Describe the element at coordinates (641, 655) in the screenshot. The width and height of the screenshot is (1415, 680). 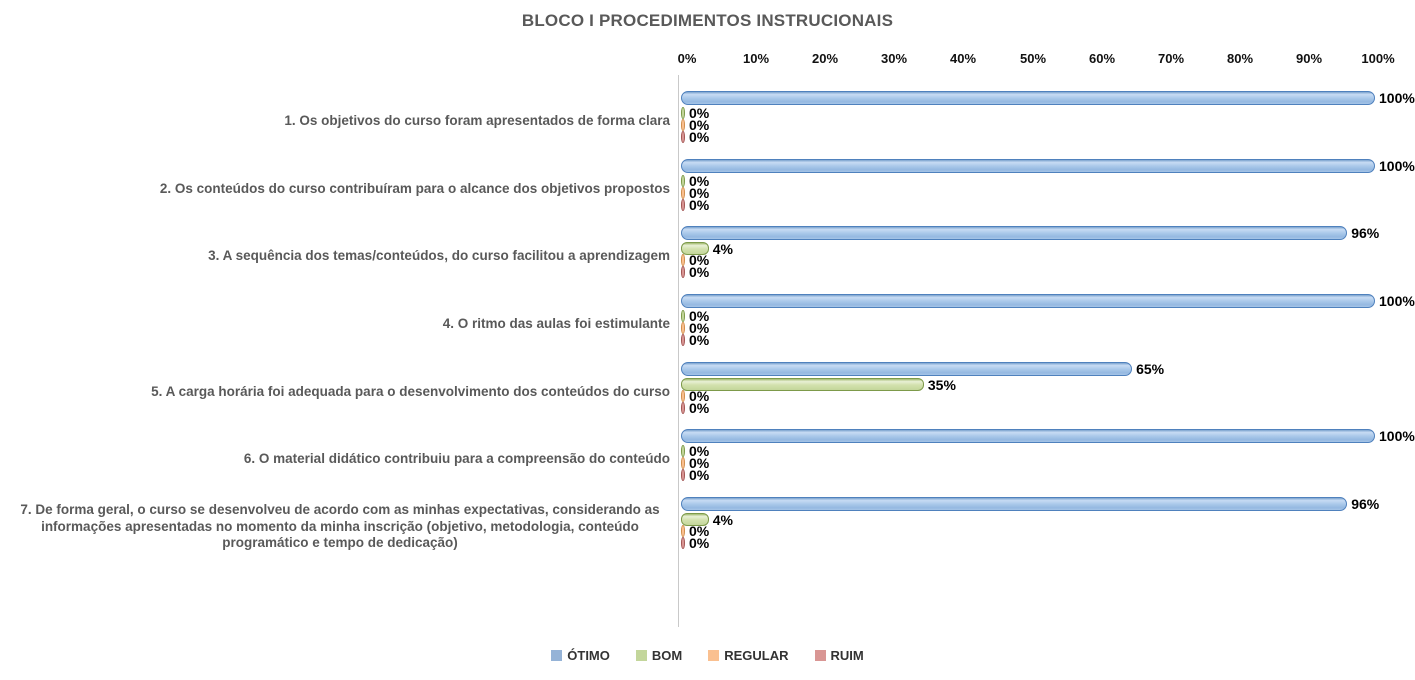
I see `legend-swatch-bom` at that location.